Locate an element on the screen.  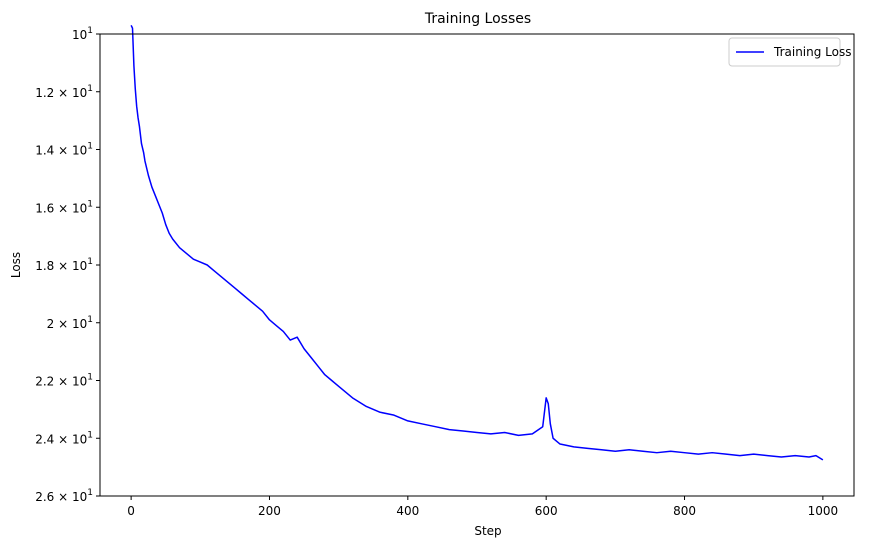
y-tick-label: 2.6 × 10¹ is located at coordinates (64, 496).